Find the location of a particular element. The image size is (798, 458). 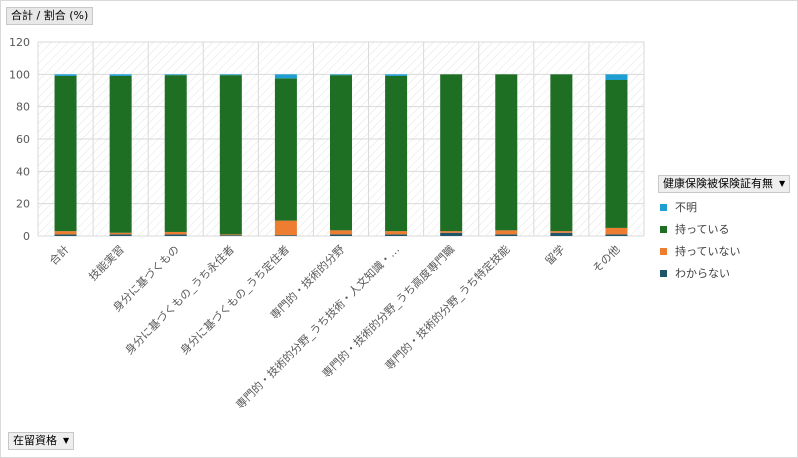

legend-item: 持っている is located at coordinates (699, 229).